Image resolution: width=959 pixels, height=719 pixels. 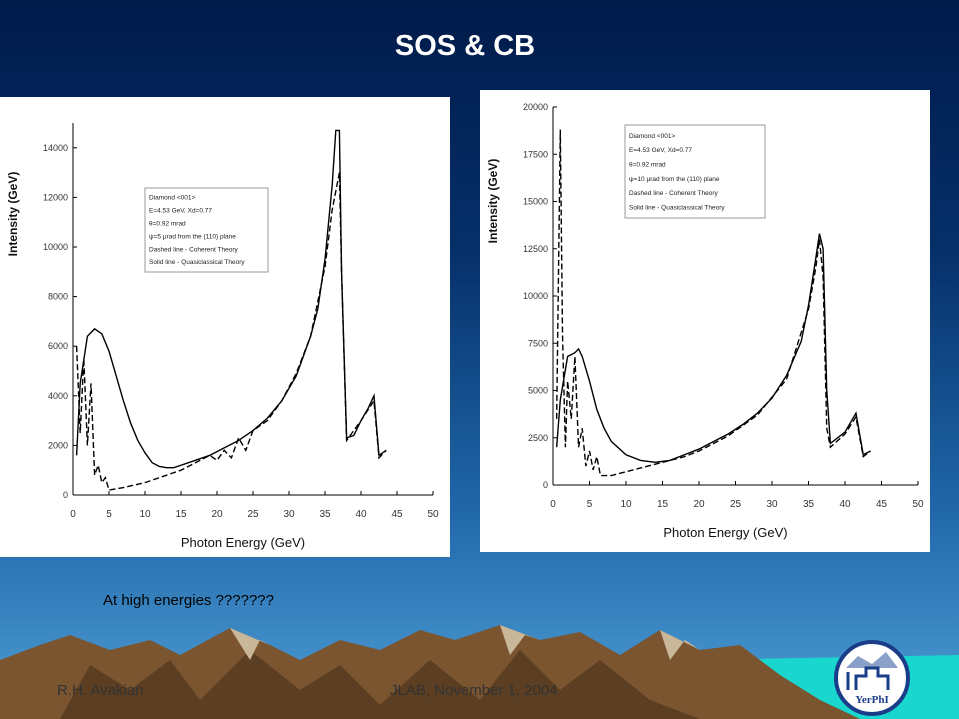 What do you see at coordinates (188, 600) in the screenshot?
I see `note: At high energies ???????` at bounding box center [188, 600].